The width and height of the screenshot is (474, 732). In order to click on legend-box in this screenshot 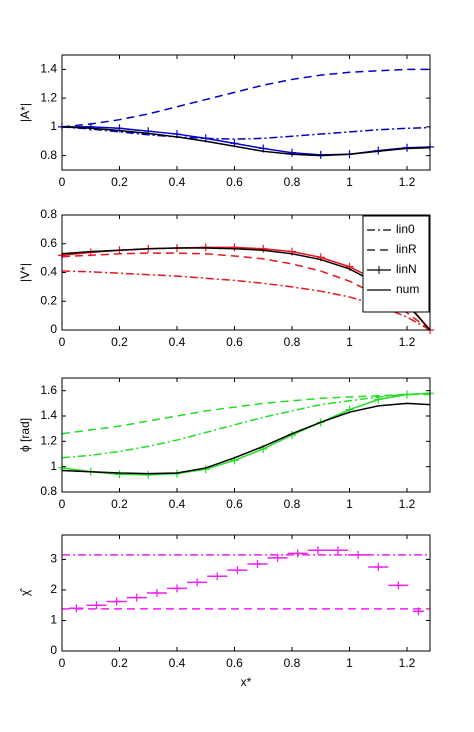, I will do `click(396, 264)`.